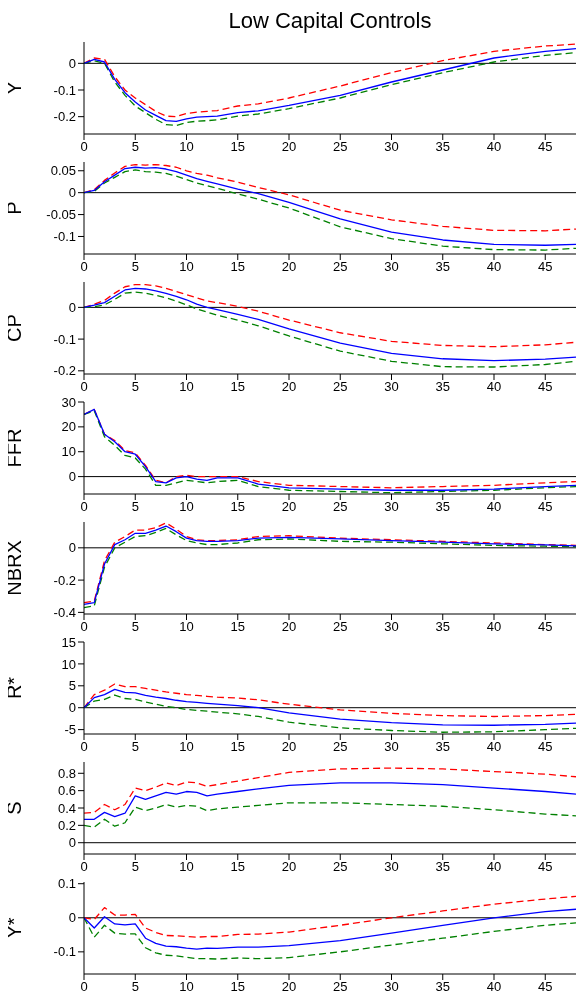 The height and width of the screenshot is (1003, 582). What do you see at coordinates (63, 171) in the screenshot?
I see `y-tick-label: 0.05` at bounding box center [63, 171].